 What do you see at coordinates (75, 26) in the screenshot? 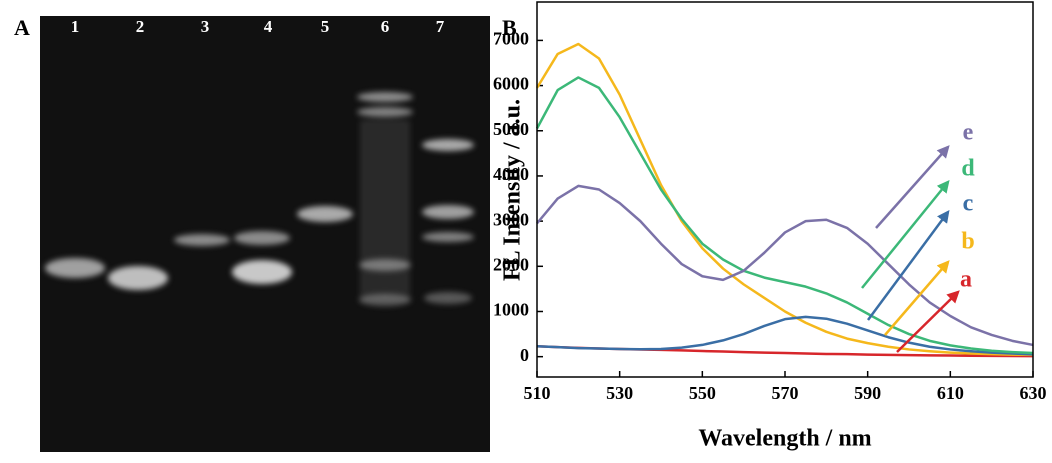
I see `lane-label: 1` at bounding box center [75, 26].